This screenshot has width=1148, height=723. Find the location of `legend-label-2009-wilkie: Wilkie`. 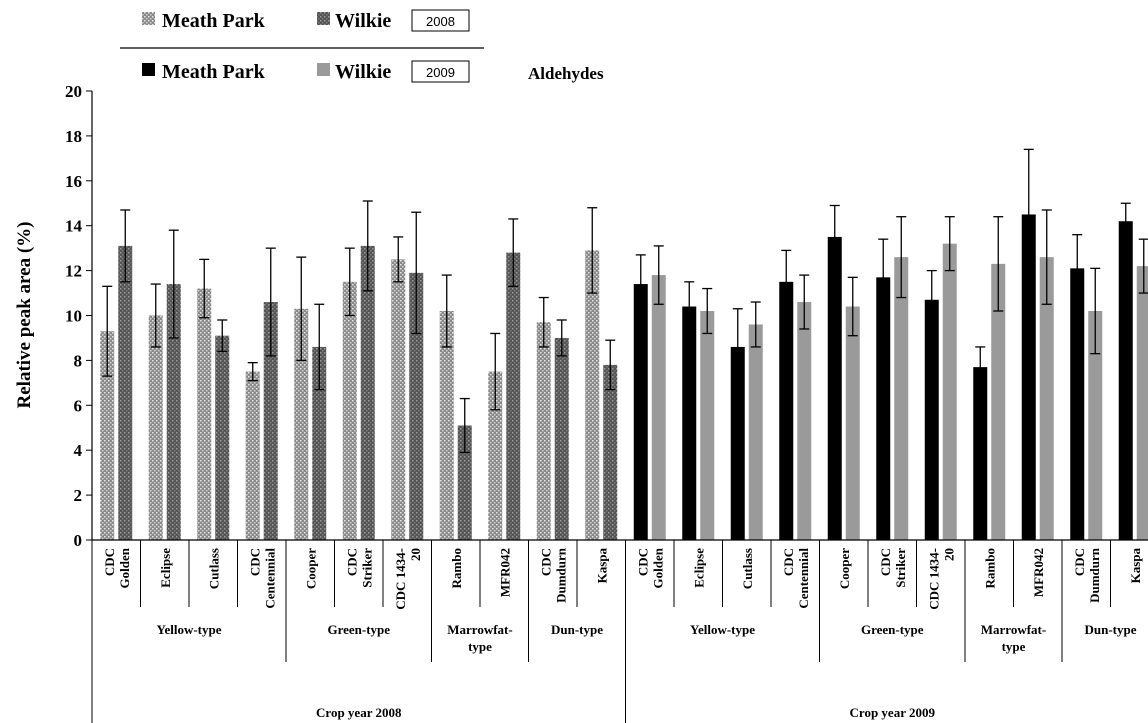

legend-label-2009-wilkie: Wilkie is located at coordinates (363, 72).